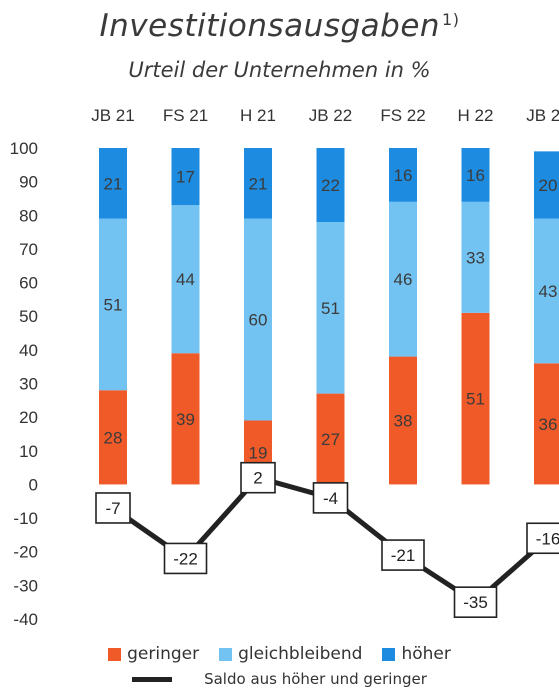  I want to click on bar-value-label-geringer: 19, so click(258, 452).